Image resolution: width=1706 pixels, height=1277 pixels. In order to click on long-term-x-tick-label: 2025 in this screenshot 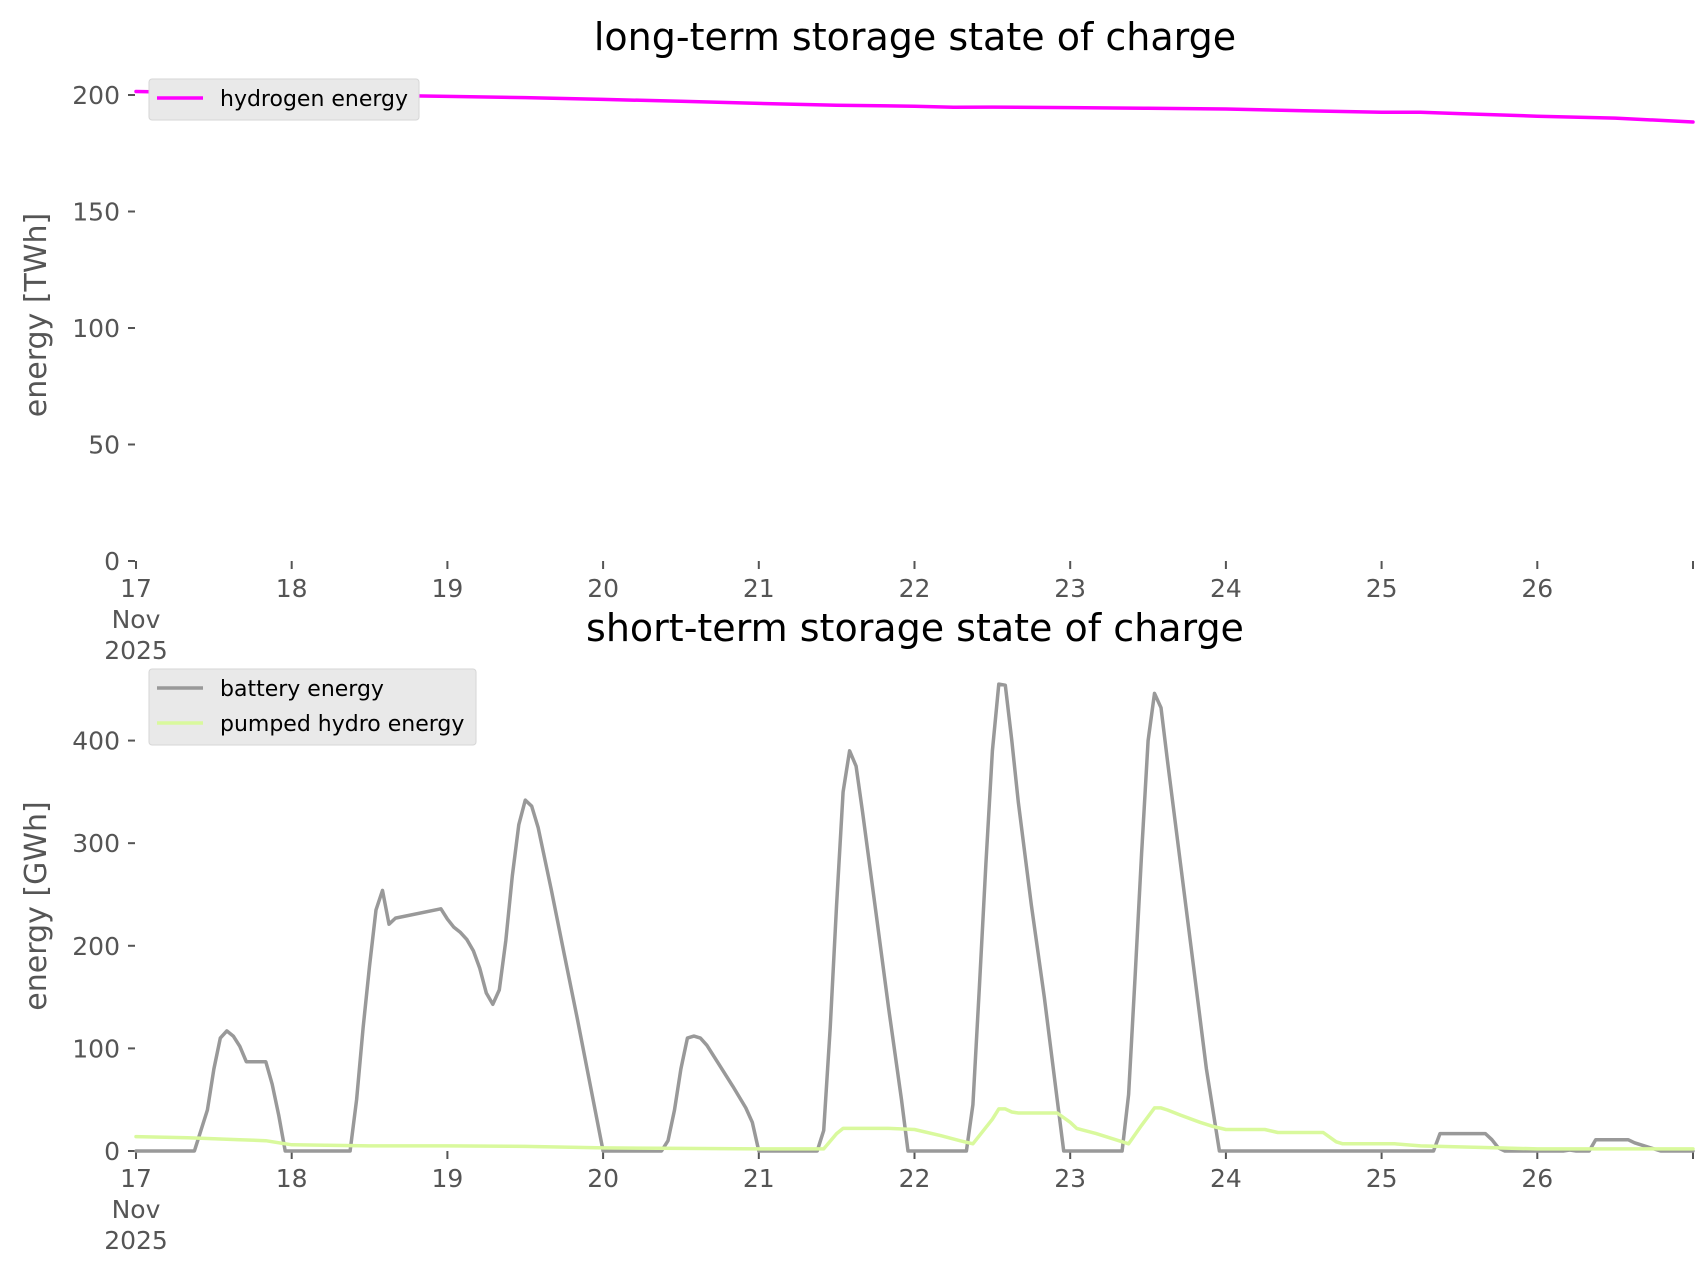, I will do `click(136, 650)`.